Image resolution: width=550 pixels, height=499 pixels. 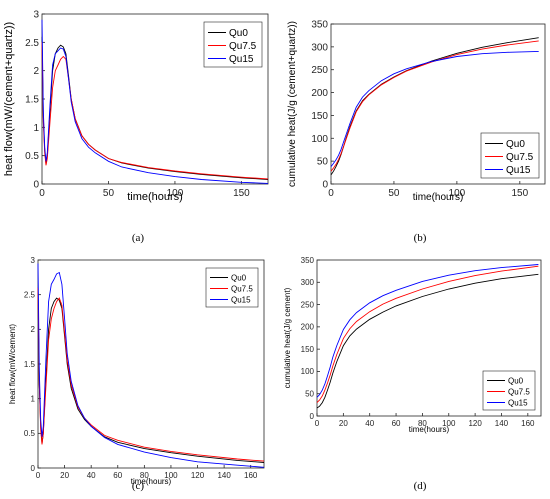 I want to click on legend-b: Qu0 Qu7.5 Qu15, so click(x=510, y=155).